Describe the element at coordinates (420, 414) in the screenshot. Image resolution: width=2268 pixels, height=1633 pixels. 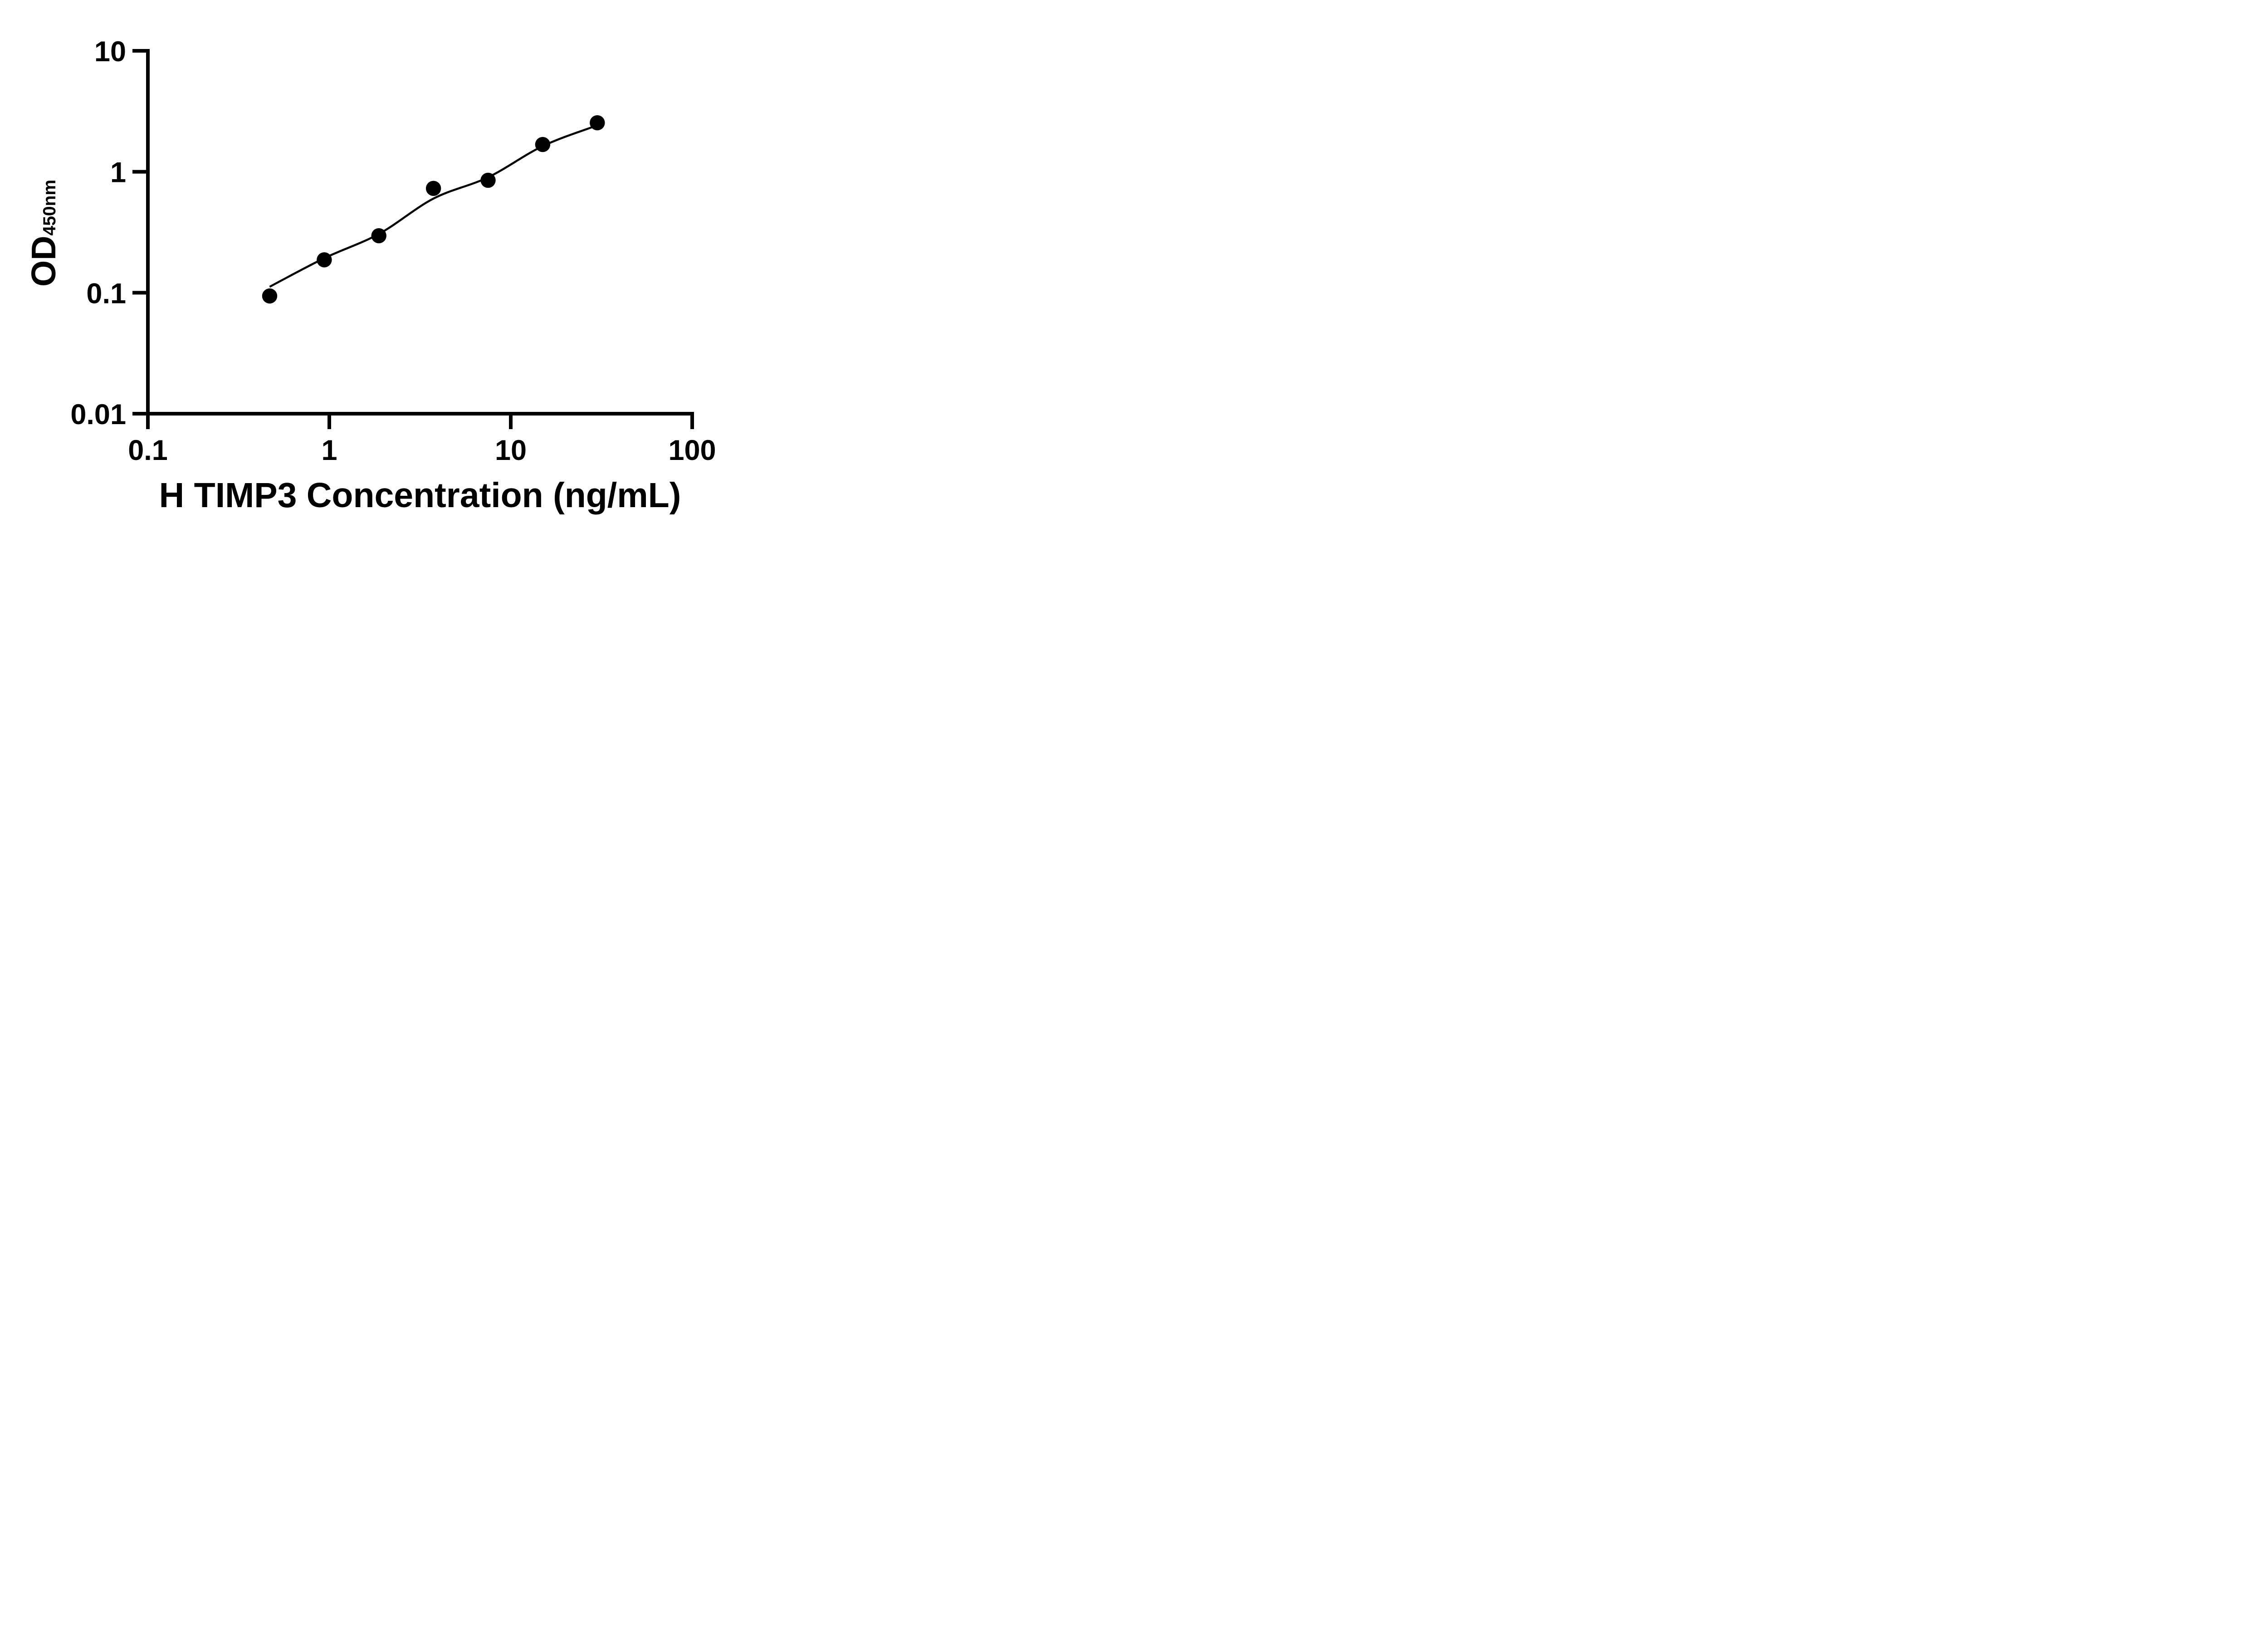
I see `x-axis-line` at that location.